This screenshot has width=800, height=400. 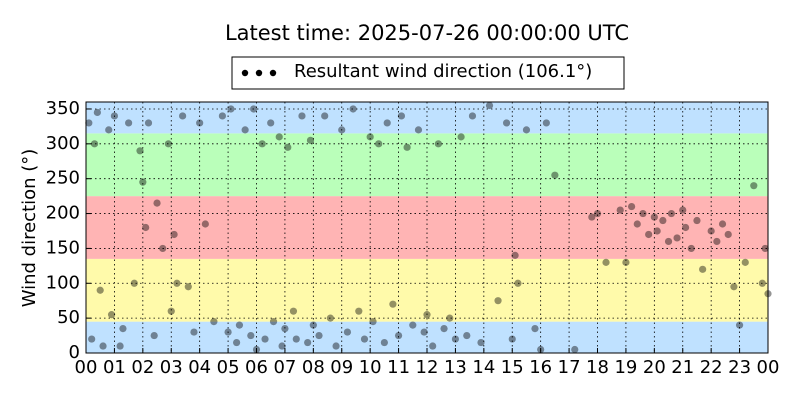 What do you see at coordinates (74, 352) in the screenshot?
I see `y-tick-label: 0` at bounding box center [74, 352].